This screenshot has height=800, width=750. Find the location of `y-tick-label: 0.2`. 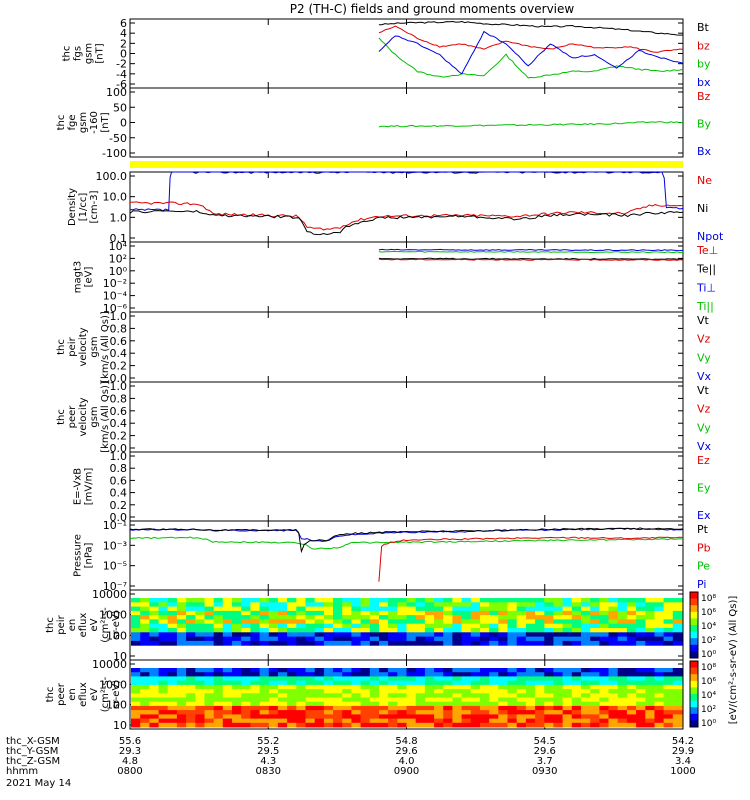

y-tick-label: 0.2 is located at coordinates (119, 436).